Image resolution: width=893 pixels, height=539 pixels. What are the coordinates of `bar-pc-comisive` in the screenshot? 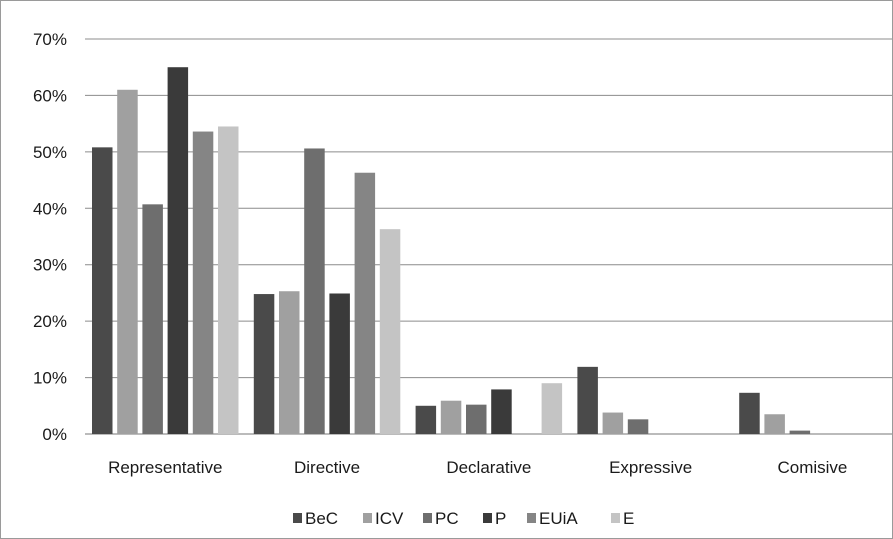 It's located at (800, 432).